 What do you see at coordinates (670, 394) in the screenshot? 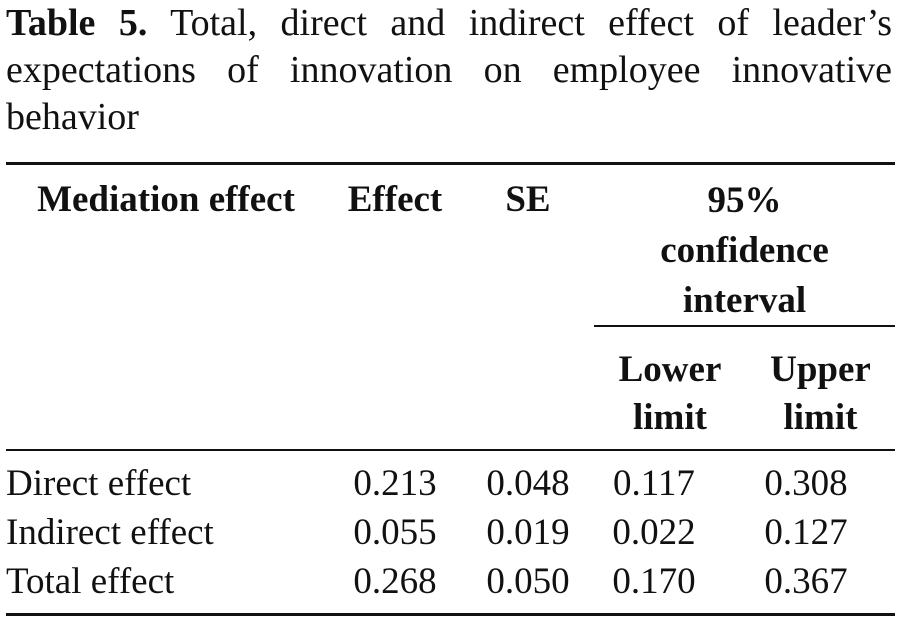
I see `header-lower-limit: Lower limit` at bounding box center [670, 394].